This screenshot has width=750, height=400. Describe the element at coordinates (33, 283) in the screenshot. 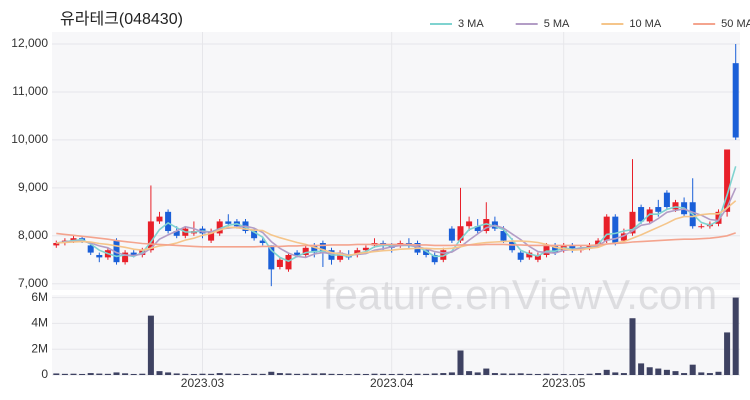

I see `y-tick-label: 7,000` at that location.